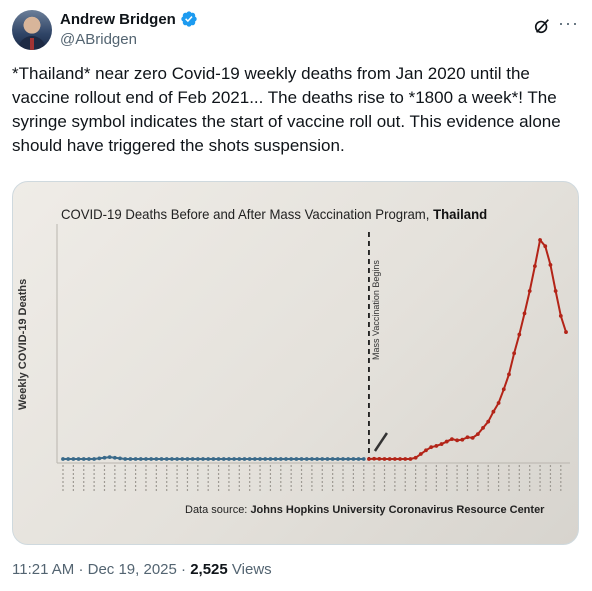 The width and height of the screenshot is (592, 591). Describe the element at coordinates (118, 19) in the screenshot. I see `author-display-name: Andrew Bridgen` at that location.